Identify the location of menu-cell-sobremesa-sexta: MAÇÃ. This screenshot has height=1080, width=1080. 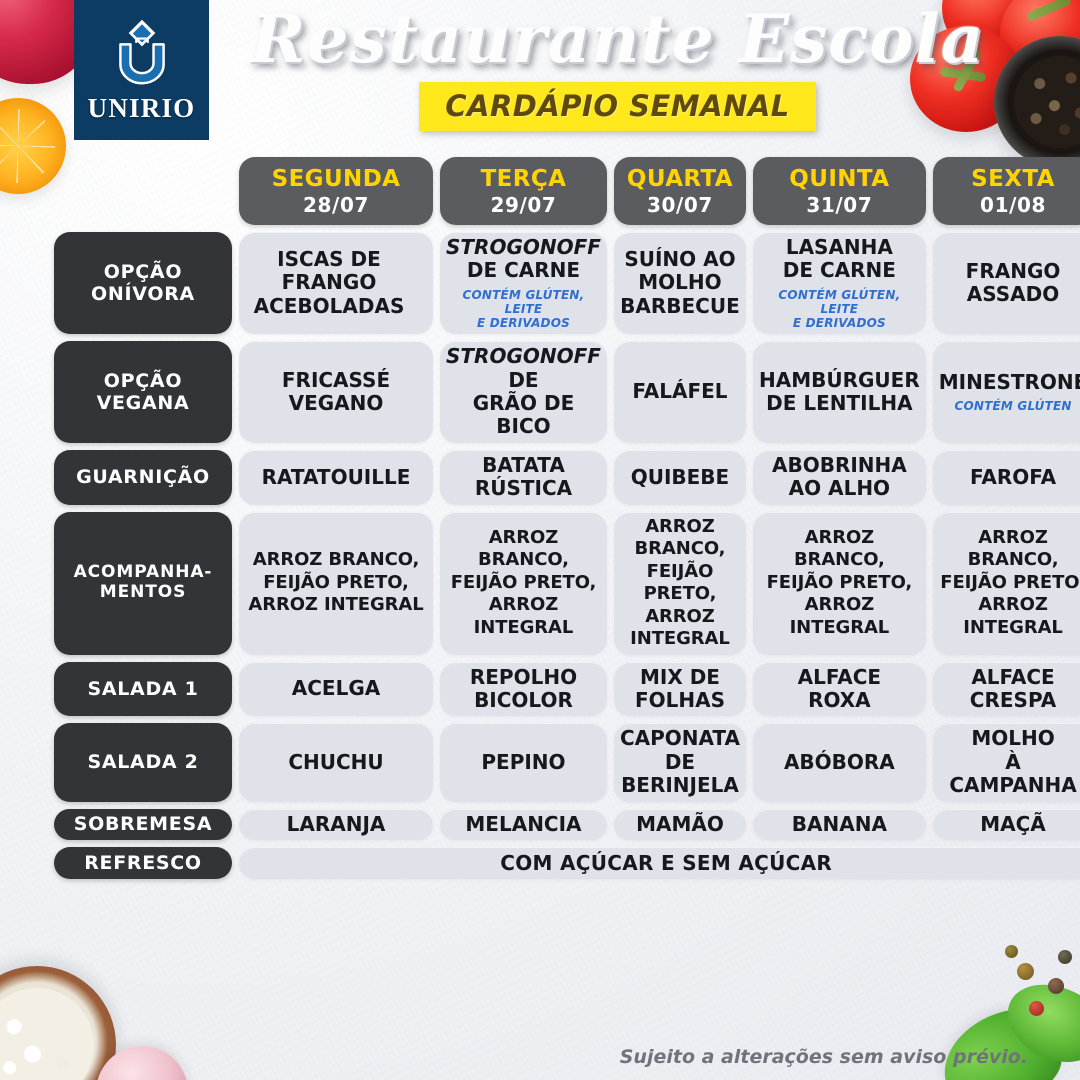
(1006, 824).